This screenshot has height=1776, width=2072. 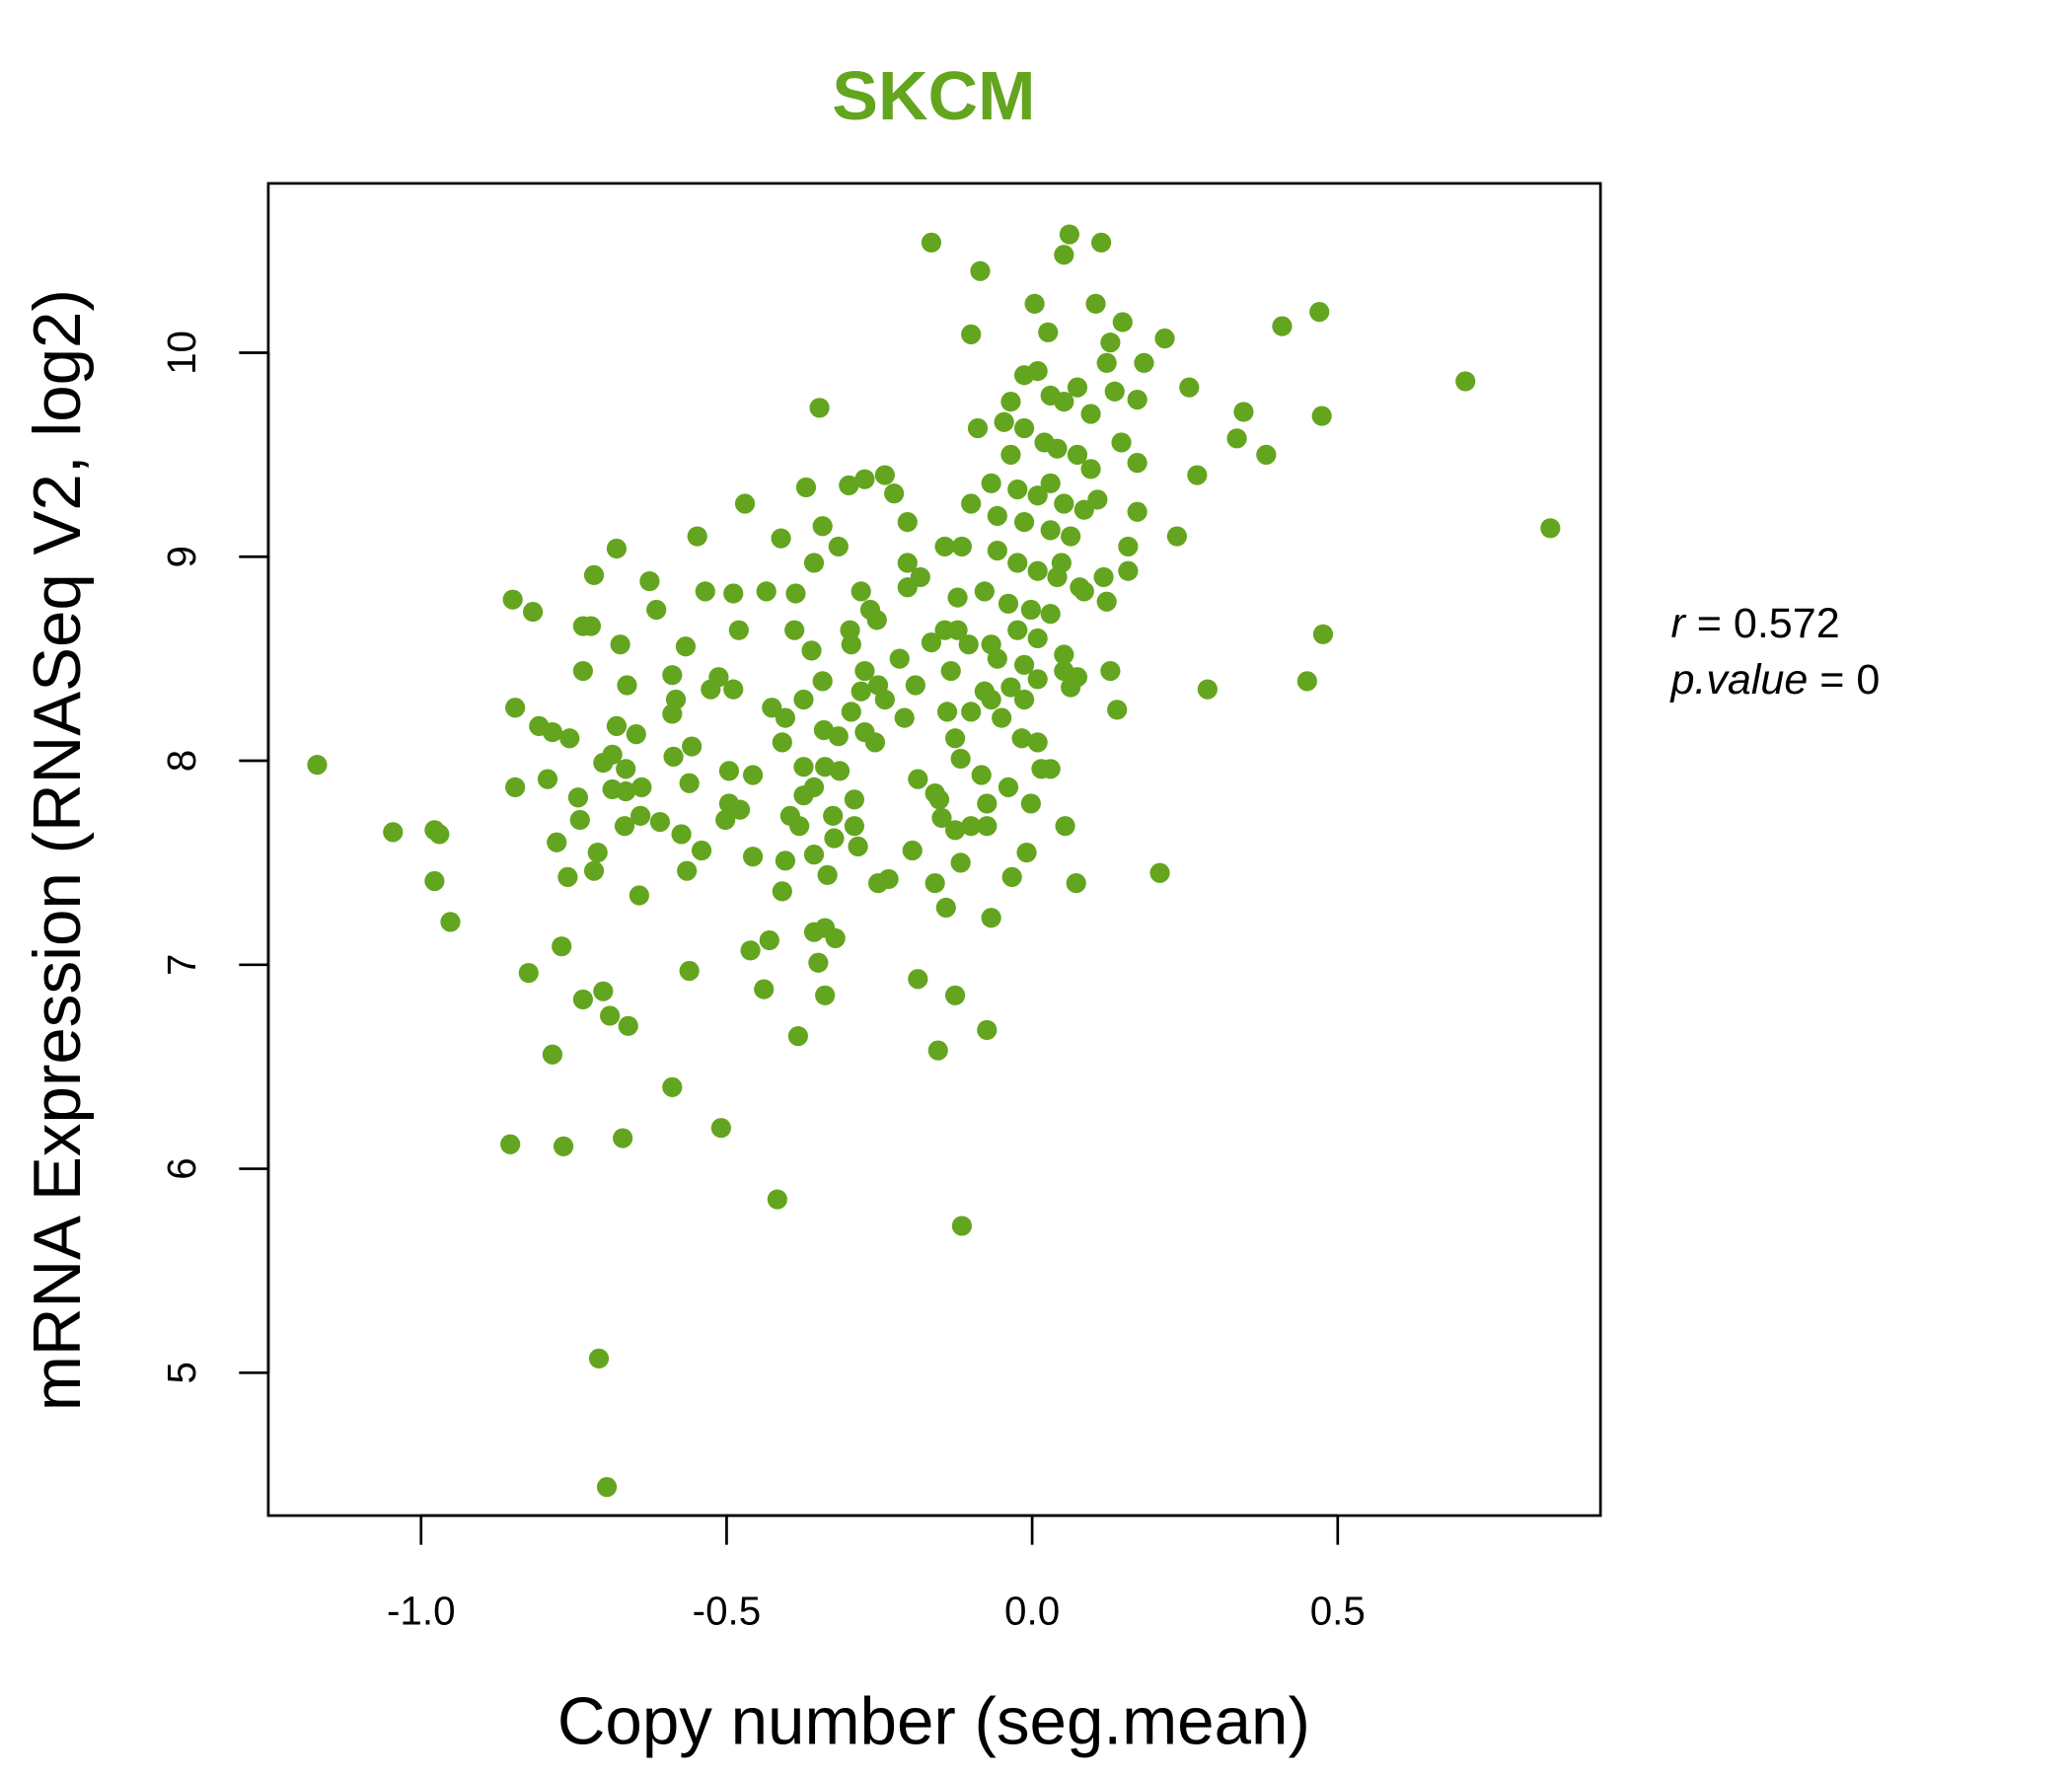 What do you see at coordinates (181, 965) in the screenshot?
I see `y-tick-label: 7` at bounding box center [181, 965].